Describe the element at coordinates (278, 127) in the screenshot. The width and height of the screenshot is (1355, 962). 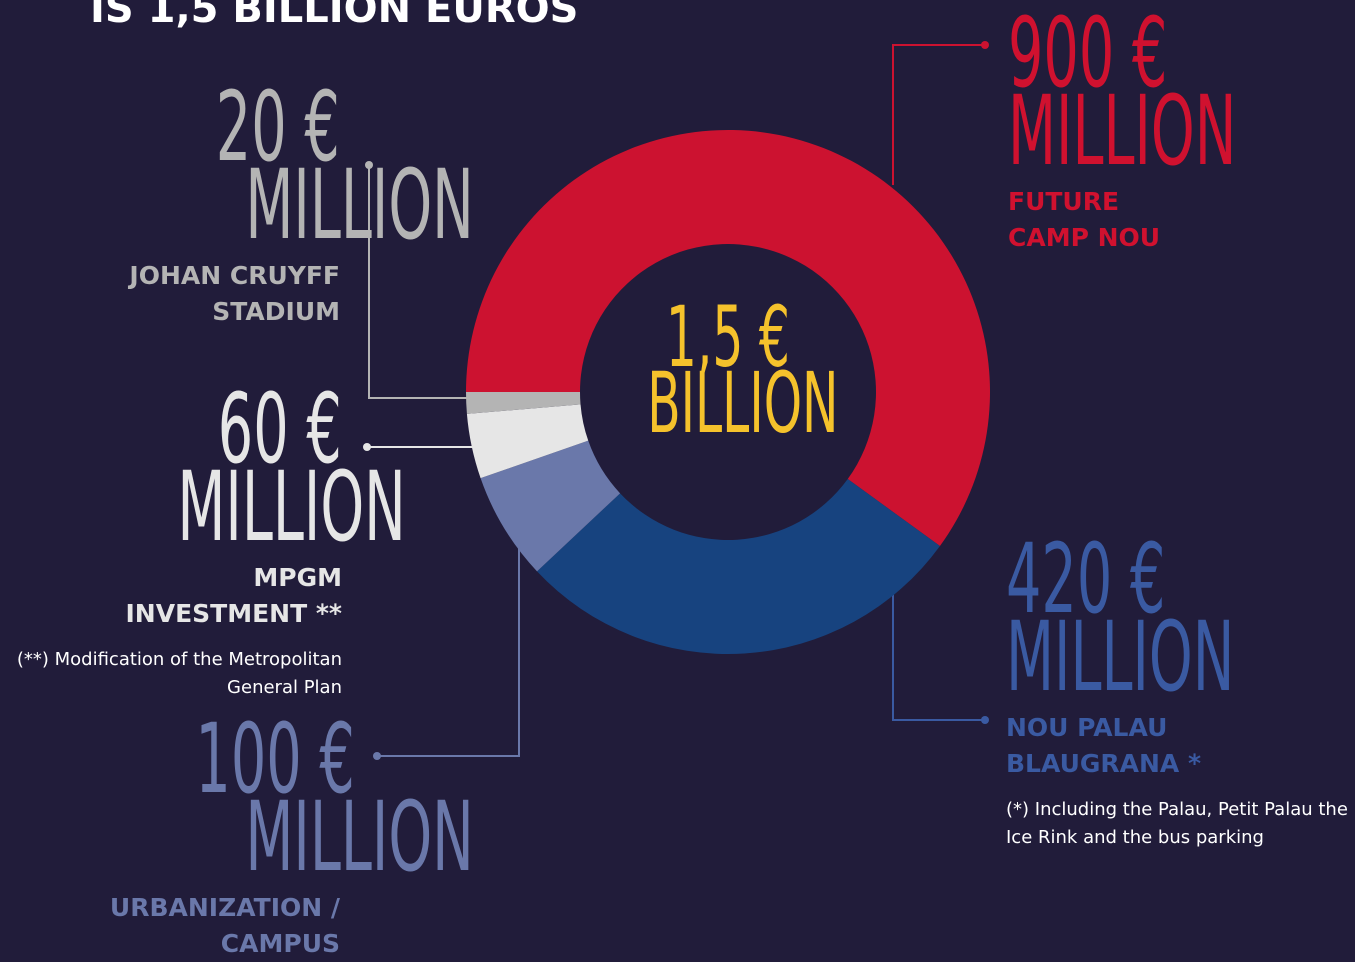
I see `value-label: 20 €` at that location.